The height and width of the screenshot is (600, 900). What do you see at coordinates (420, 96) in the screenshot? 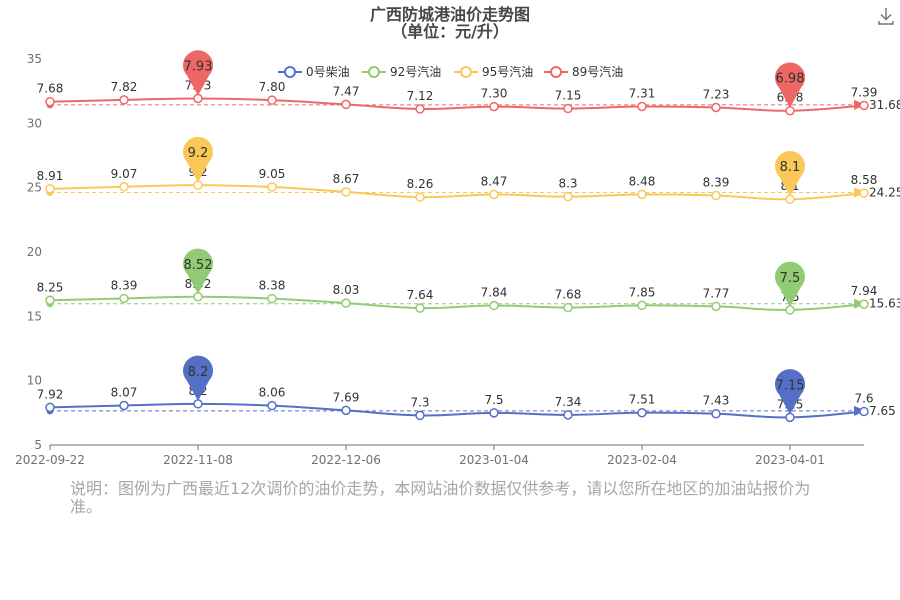
I see `data-label: 7.12` at bounding box center [420, 96].